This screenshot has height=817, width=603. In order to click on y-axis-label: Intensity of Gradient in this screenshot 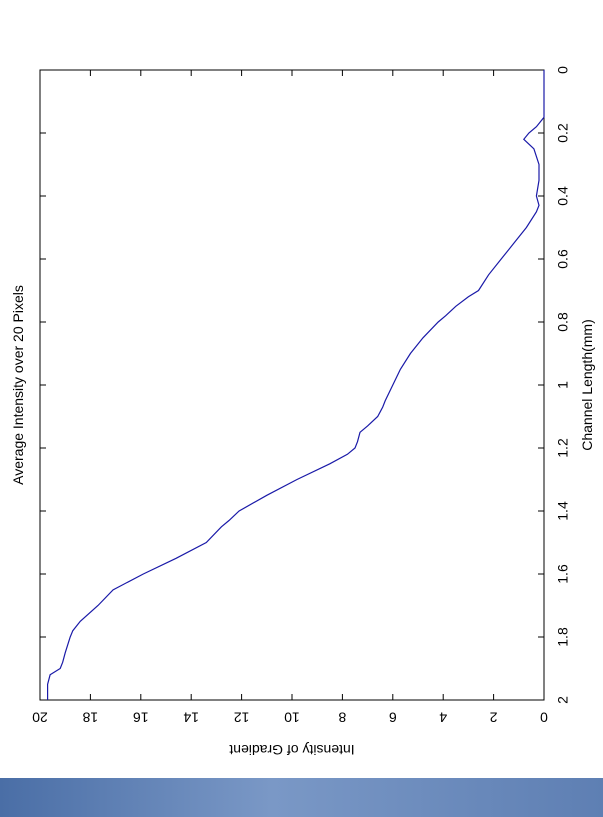, I will do `click(291, 750)`.